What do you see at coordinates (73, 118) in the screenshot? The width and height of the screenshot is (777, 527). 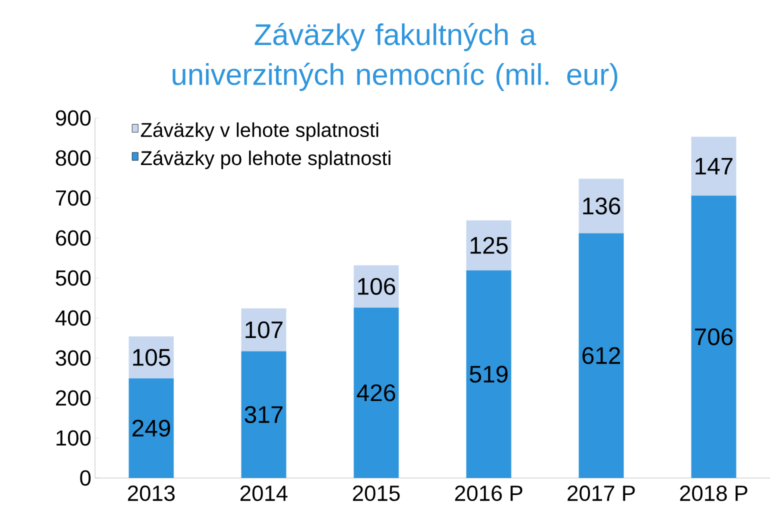 I see `y-tick-label: 900` at bounding box center [73, 118].